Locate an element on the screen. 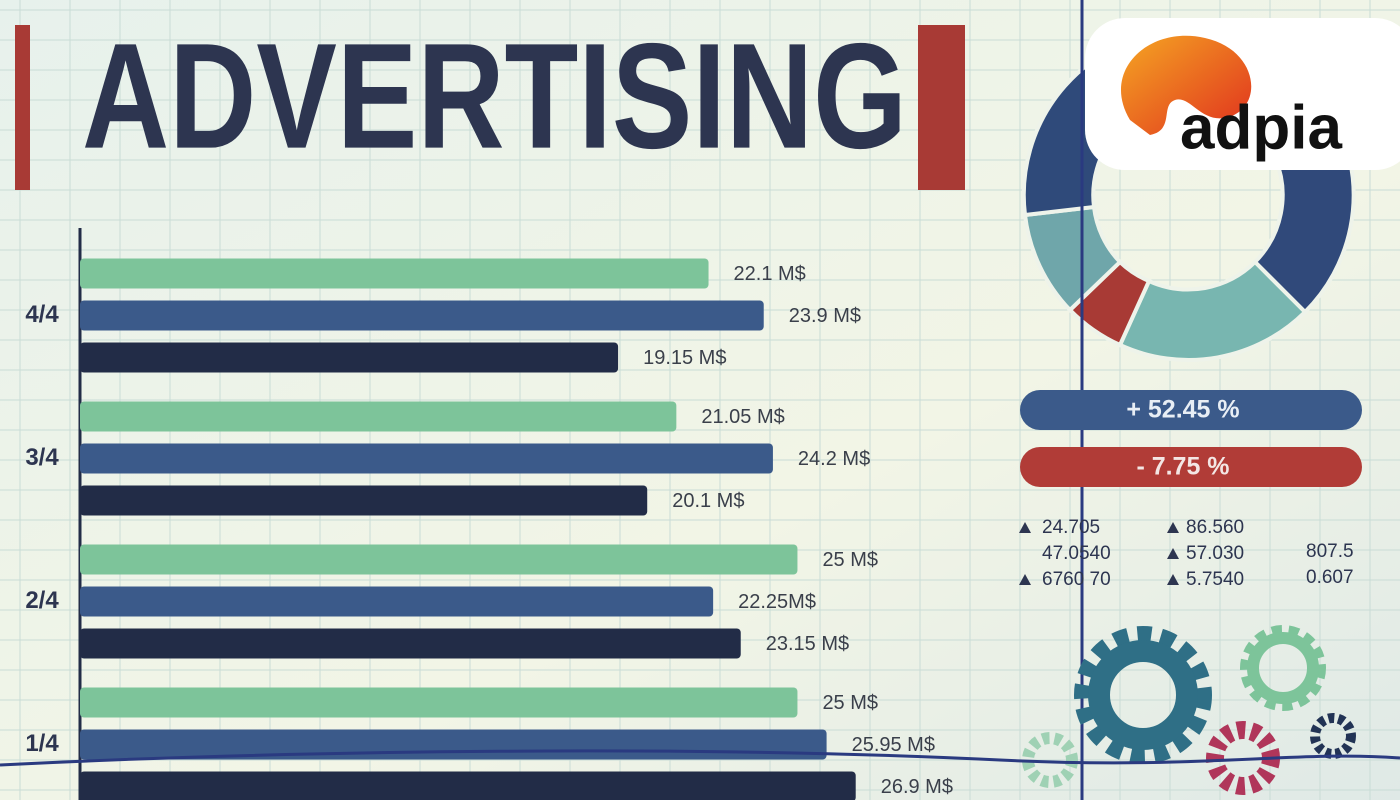 This screenshot has height=800, width=1400. wire is located at coordinates (700, 758).